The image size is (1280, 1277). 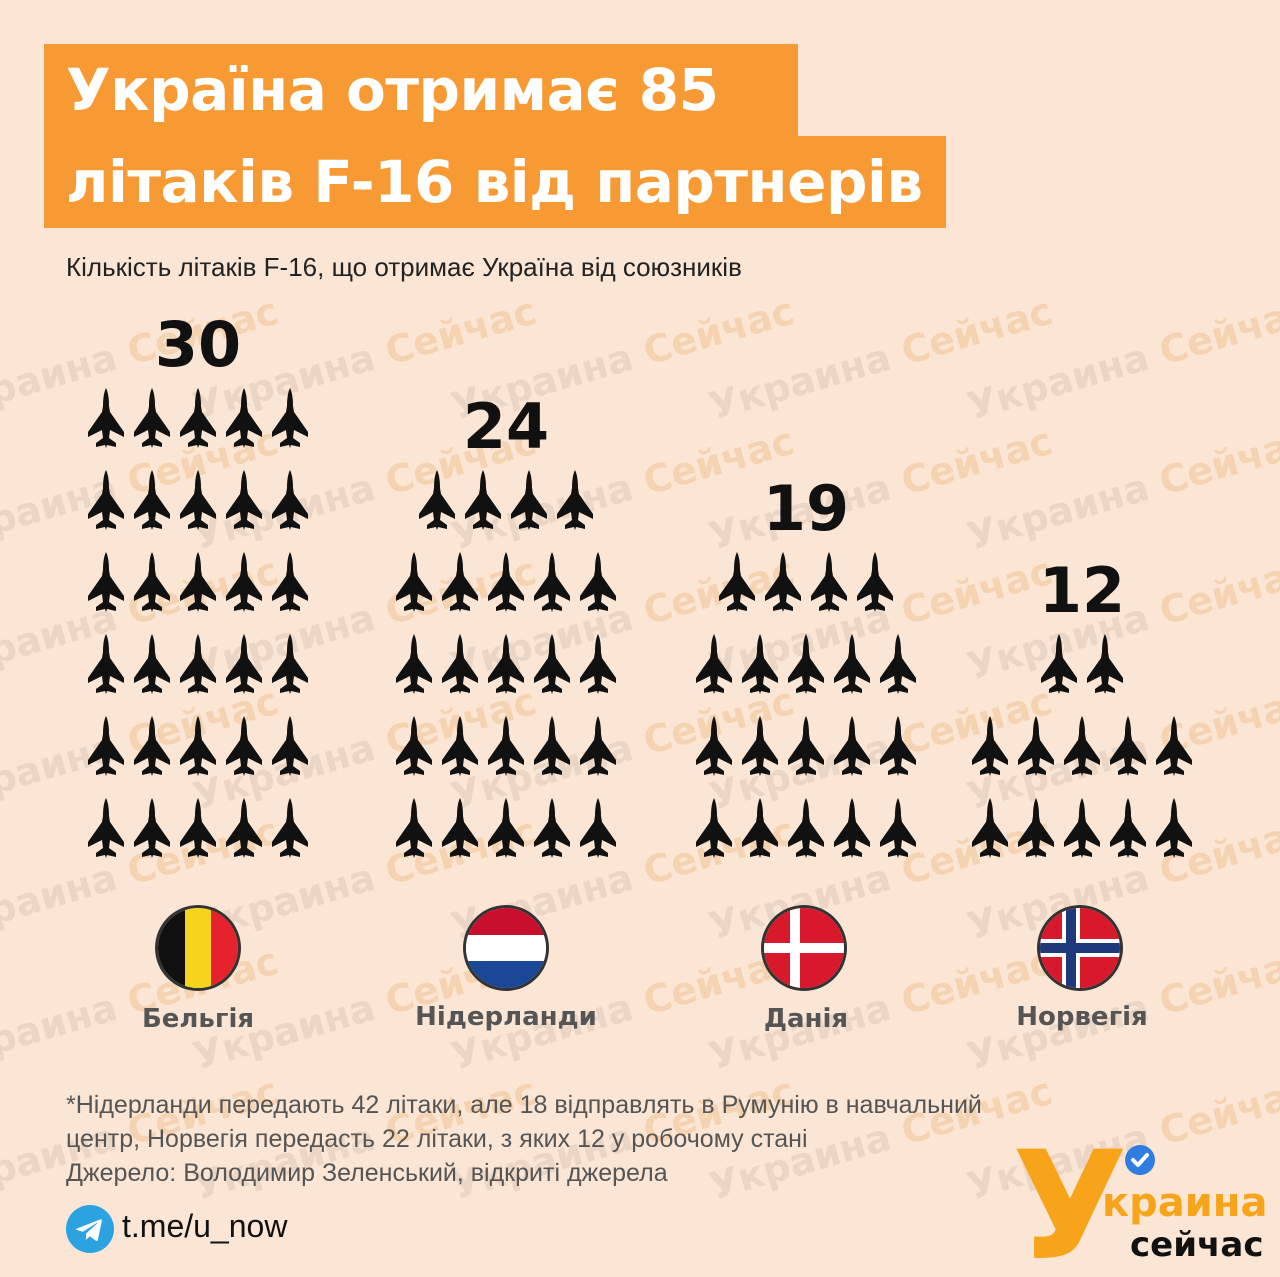 What do you see at coordinates (880, 1009) in the screenshot?
I see `watermark-text: Украина Сейчас` at bounding box center [880, 1009].